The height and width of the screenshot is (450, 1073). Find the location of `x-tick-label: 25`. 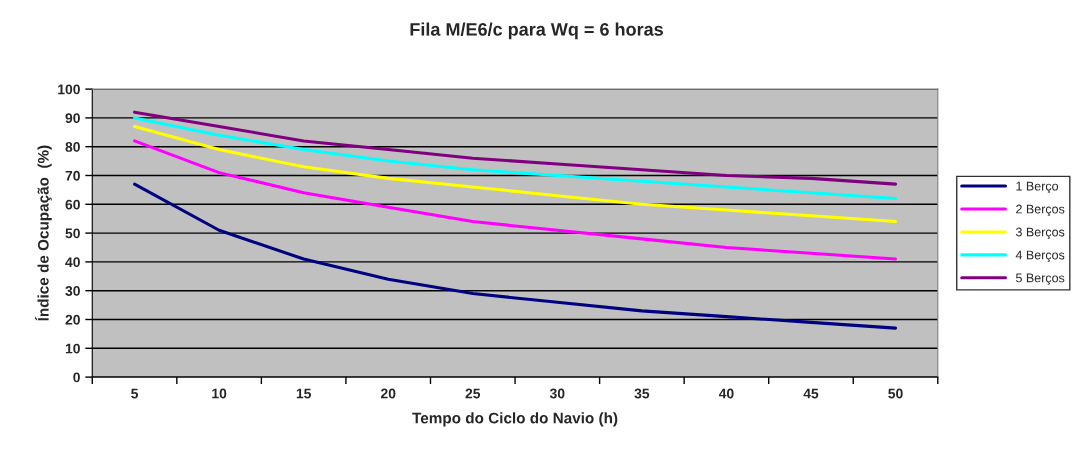

x-tick-label: 25 is located at coordinates (473, 393).